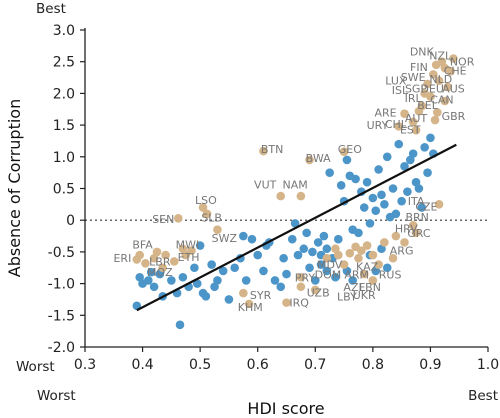  Describe the element at coordinates (318, 158) in the screenshot. I see `point-label: BWA` at that location.